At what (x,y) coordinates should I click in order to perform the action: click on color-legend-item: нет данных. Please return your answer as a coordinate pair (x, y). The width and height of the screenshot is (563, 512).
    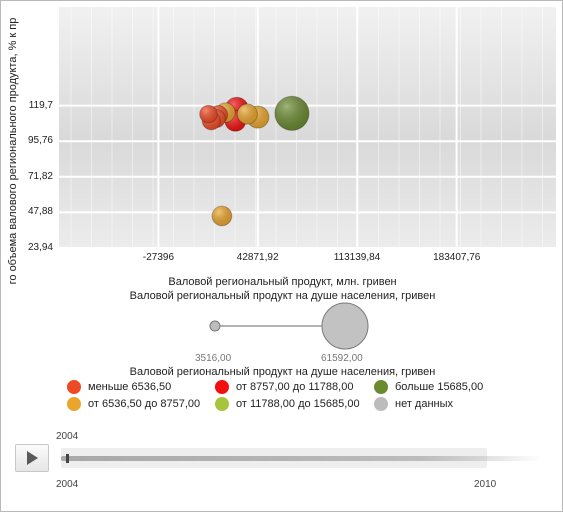
    Looking at the image, I should click on (413, 404).